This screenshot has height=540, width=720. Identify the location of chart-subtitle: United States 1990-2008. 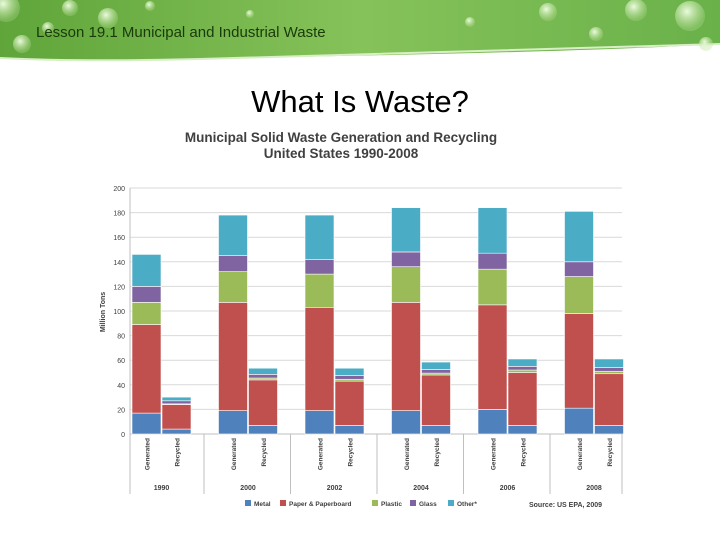
(341, 153).